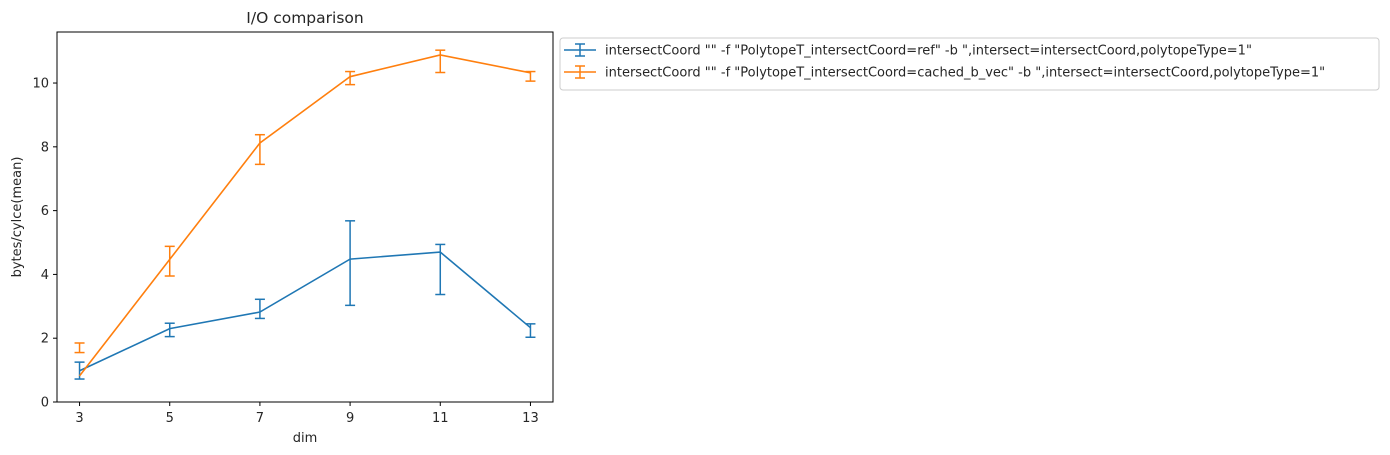  What do you see at coordinates (17, 217) in the screenshot?
I see `y-axis-label: bytes/cylce(mean)` at bounding box center [17, 217].